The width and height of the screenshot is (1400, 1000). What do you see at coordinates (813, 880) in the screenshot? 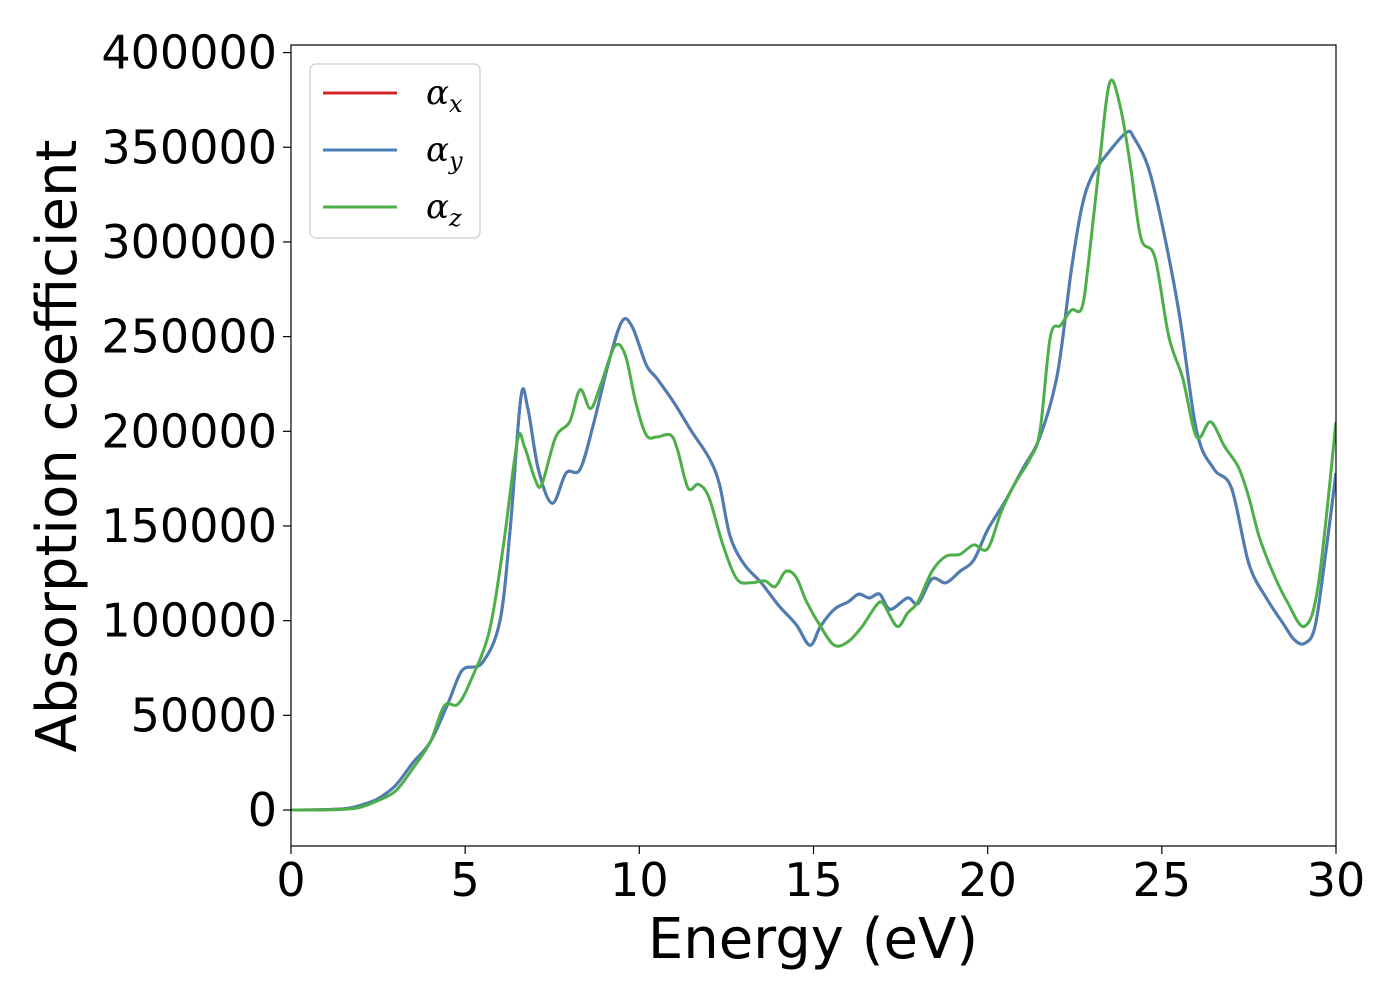
I see `x-tick-label: 15` at bounding box center [813, 880].